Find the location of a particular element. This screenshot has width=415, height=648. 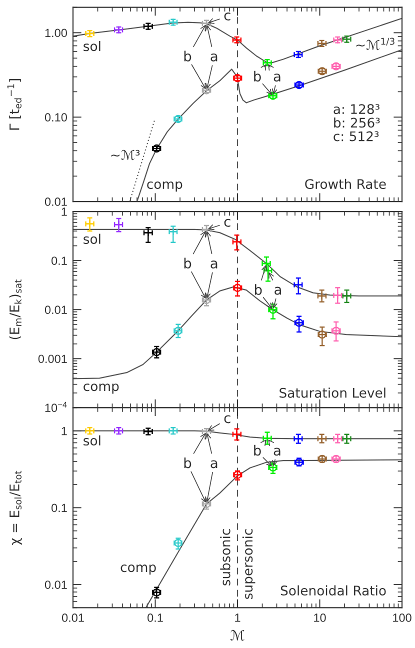

x-tick-label: 1 is located at coordinates (237, 618).